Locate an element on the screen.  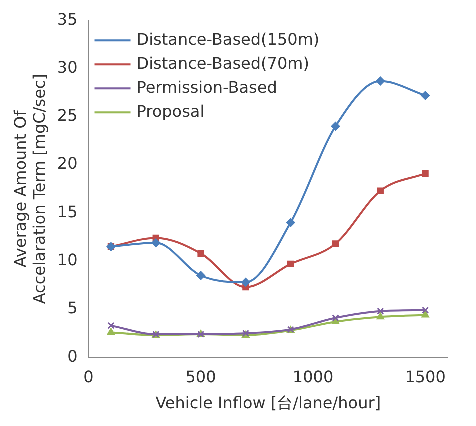
x-tick-label: 1500 is located at coordinates (425, 376).